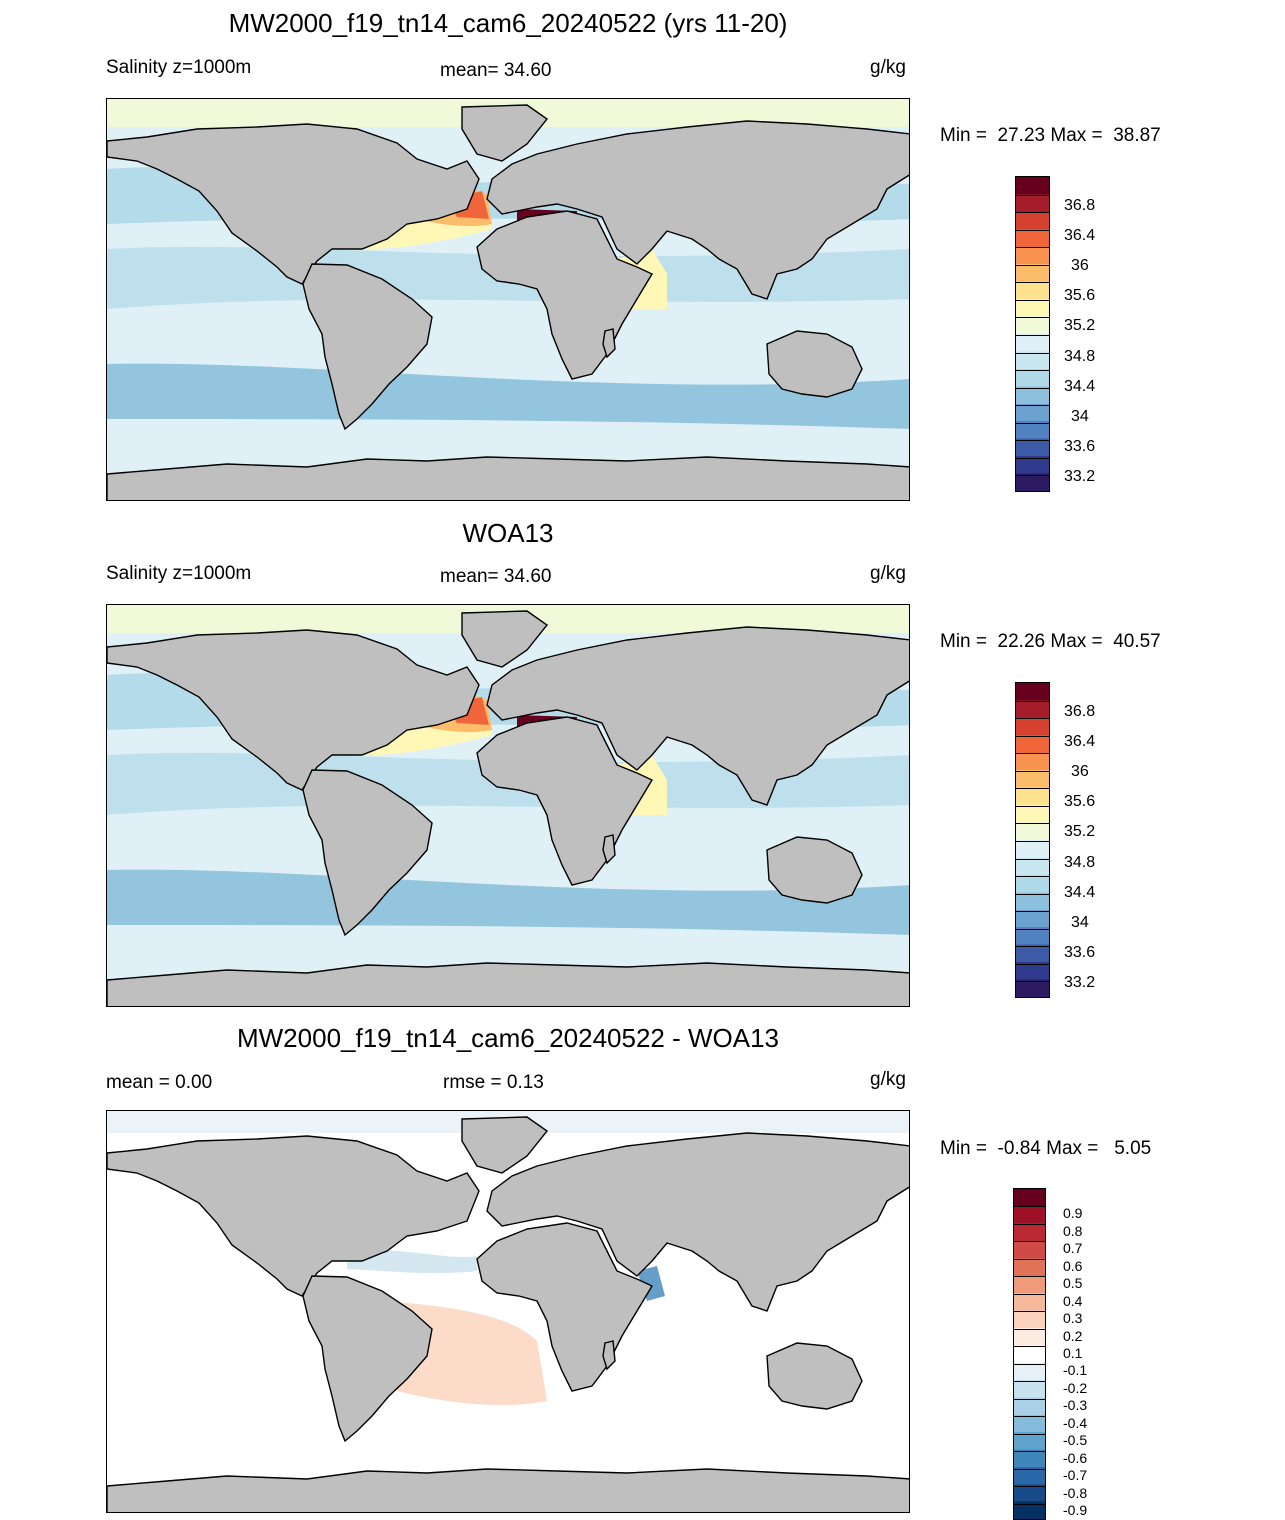  What do you see at coordinates (1075, 1492) in the screenshot?
I see `colorbar-tick-label: -0.8` at bounding box center [1075, 1492].